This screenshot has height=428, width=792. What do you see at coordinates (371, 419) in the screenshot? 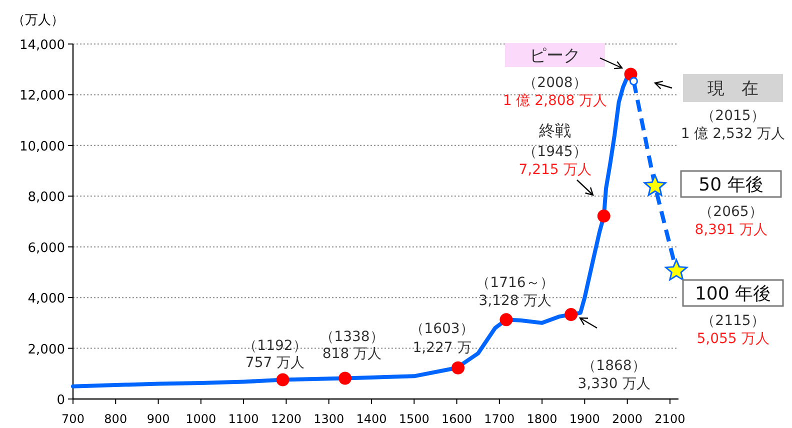
I see `x-tick-label: 1400` at bounding box center [371, 419].